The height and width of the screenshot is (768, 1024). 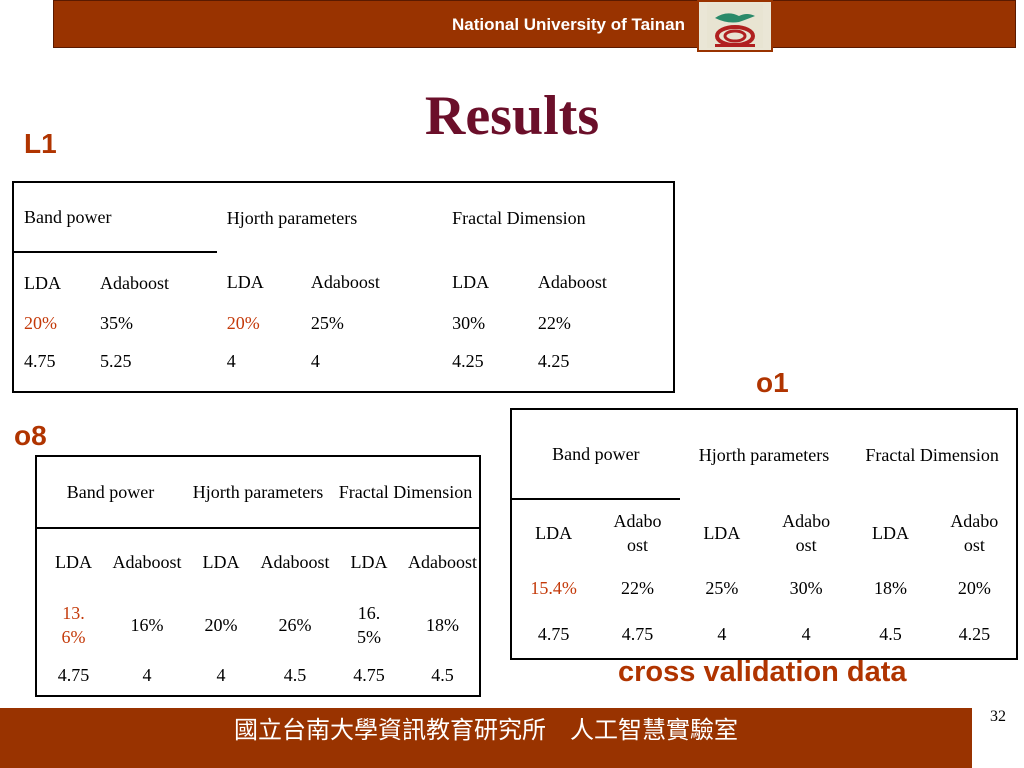 What do you see at coordinates (772, 382) in the screenshot?
I see `label-o1: o1` at bounding box center [772, 382].